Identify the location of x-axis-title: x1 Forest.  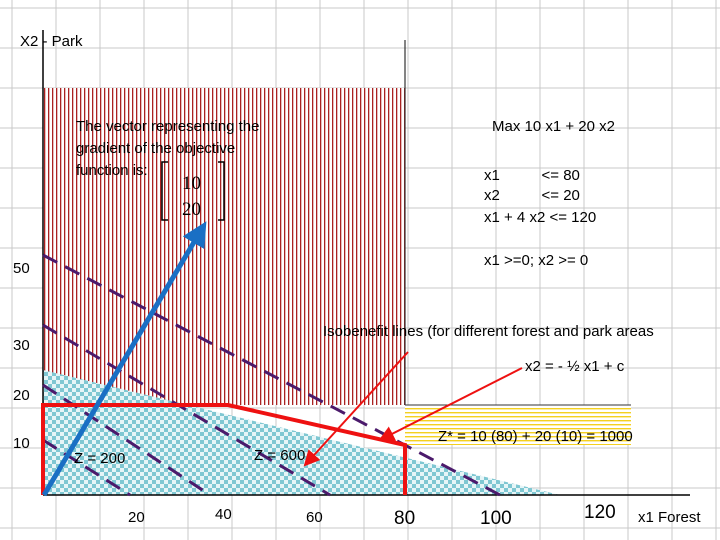
(669, 517).